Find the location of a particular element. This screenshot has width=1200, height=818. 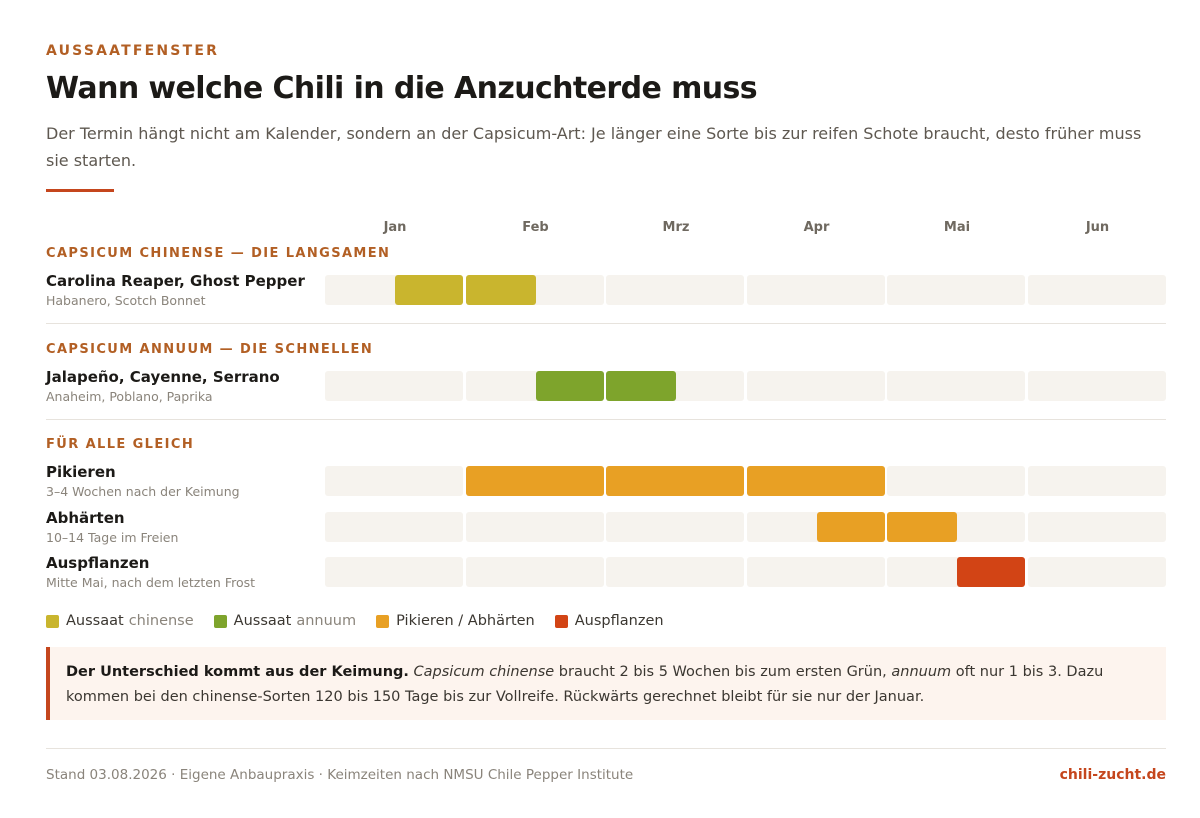

month-label: Mrz is located at coordinates (676, 227).